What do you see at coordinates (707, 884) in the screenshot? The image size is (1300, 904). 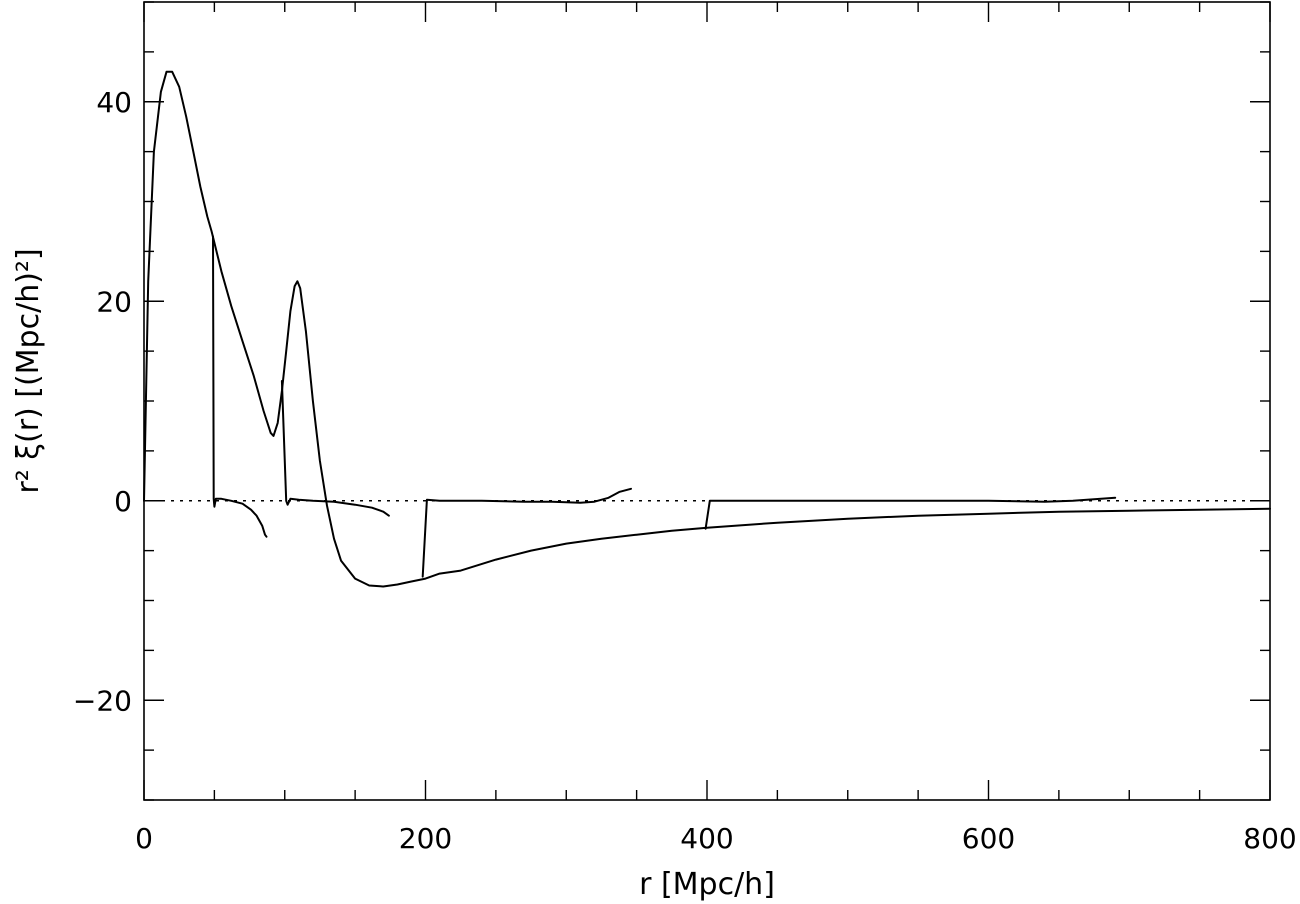 I see `x-axis-label: r [Mpc/h]` at bounding box center [707, 884].